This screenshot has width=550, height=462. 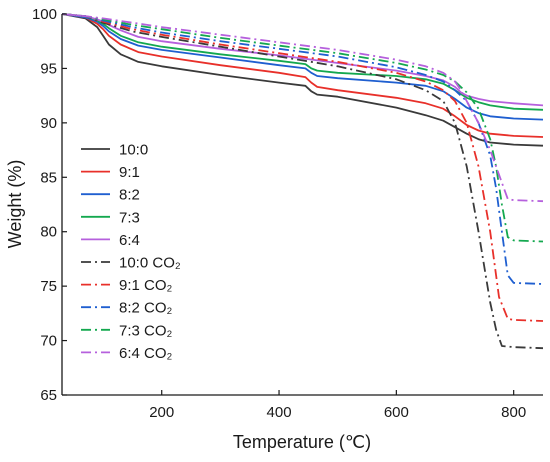 What do you see at coordinates (146, 353) in the screenshot?
I see `legend-label-10: 6:4 CO₂` at bounding box center [146, 353].